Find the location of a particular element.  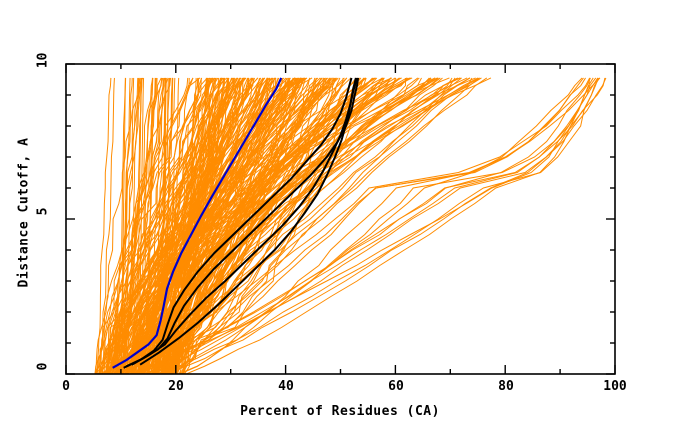

ytick-label: 0 is located at coordinates (43, 366).